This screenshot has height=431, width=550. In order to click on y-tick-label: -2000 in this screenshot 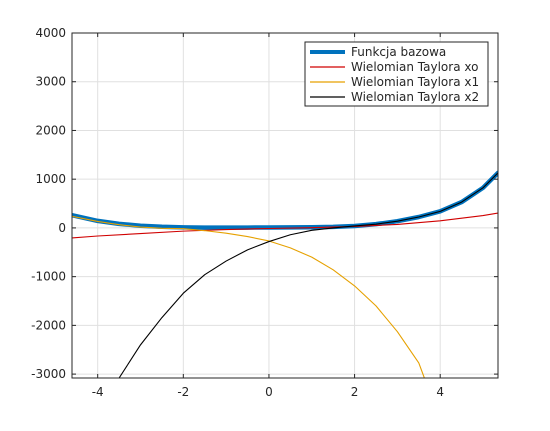, I will do `click(48, 325)`.